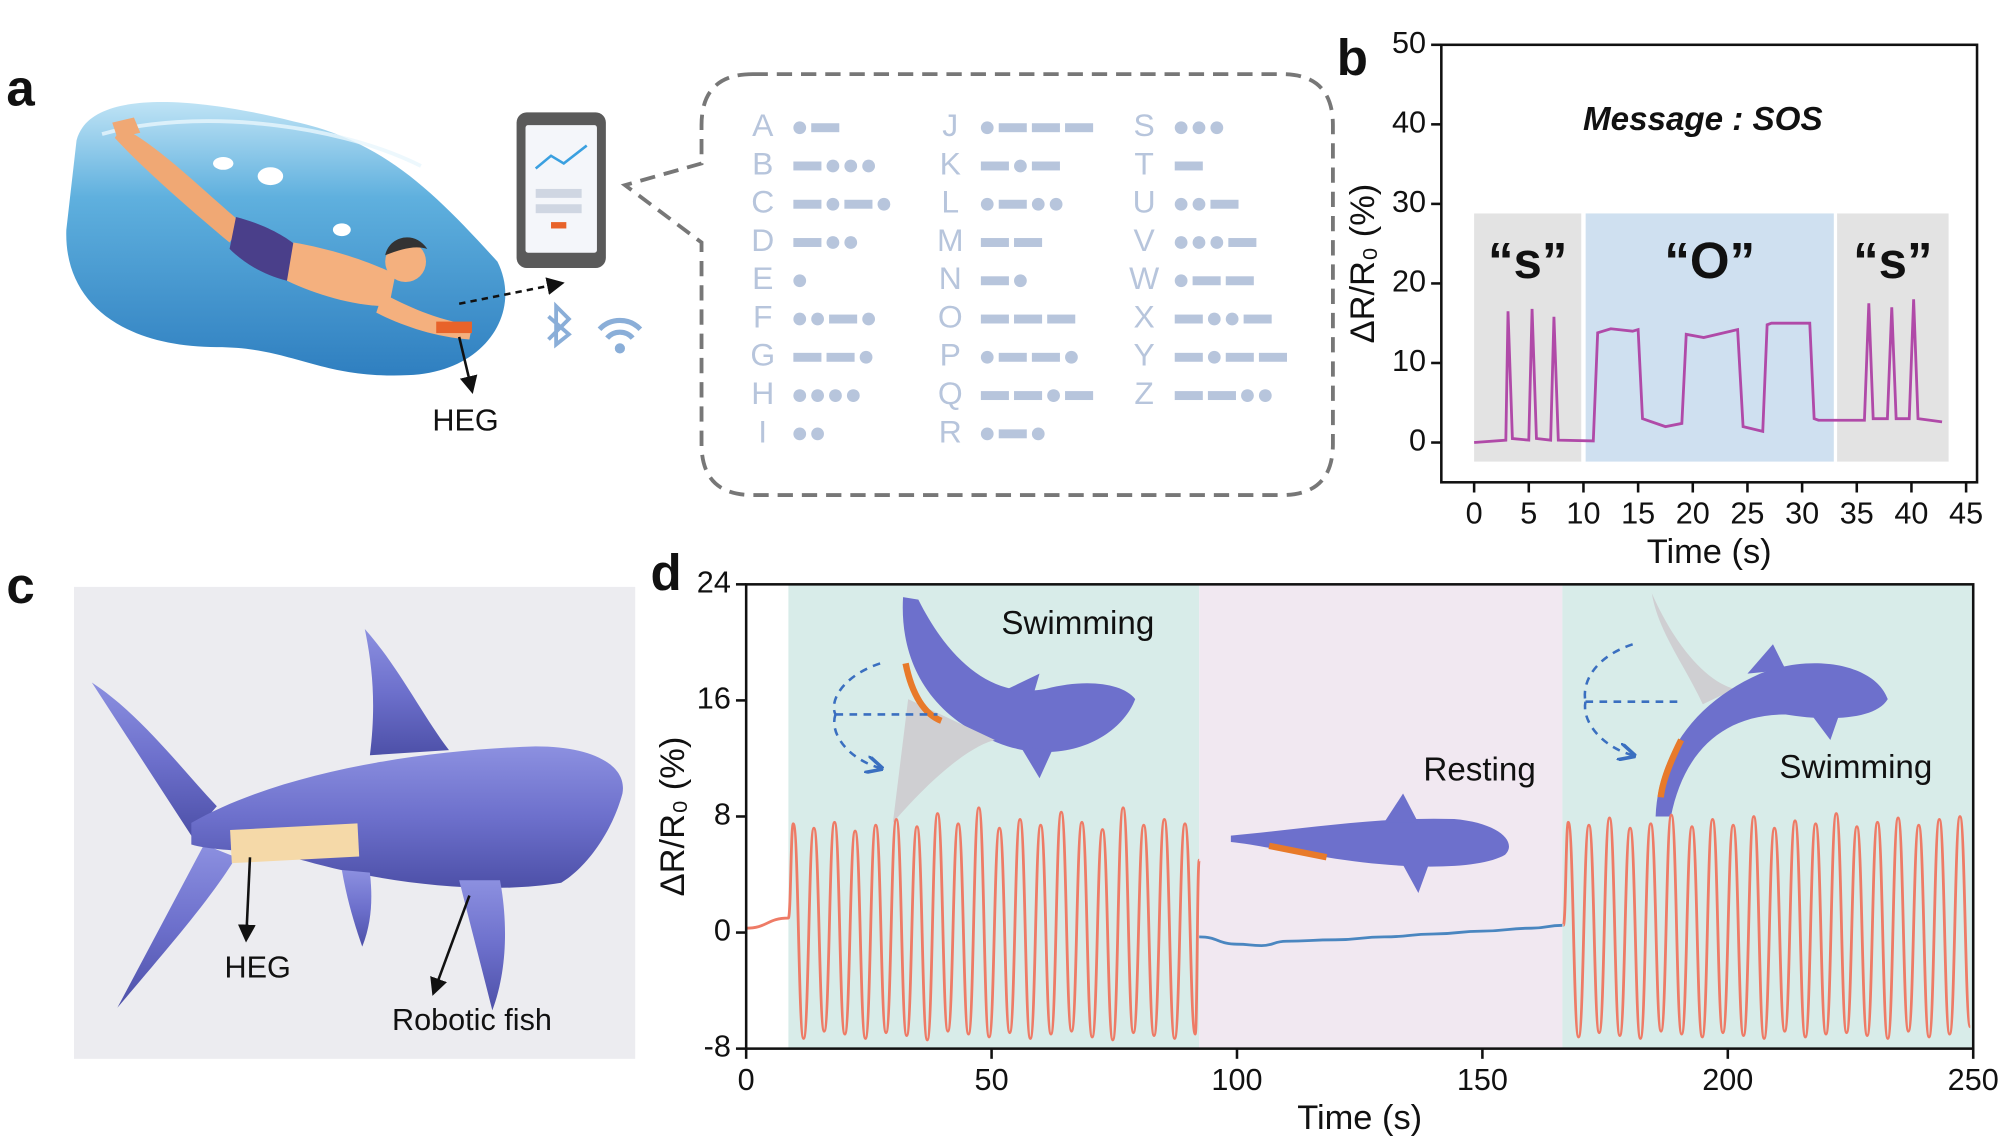  I want to click on region-label: Resting, so click(1479, 770).